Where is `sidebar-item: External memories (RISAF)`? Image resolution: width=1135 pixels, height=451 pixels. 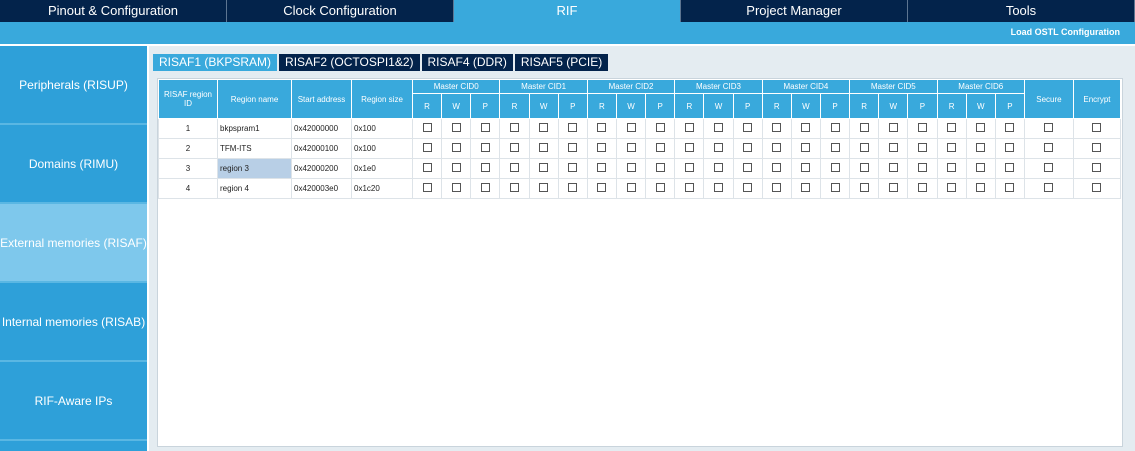
sidebar-item: External memories (RISAF) is located at coordinates (73, 243).